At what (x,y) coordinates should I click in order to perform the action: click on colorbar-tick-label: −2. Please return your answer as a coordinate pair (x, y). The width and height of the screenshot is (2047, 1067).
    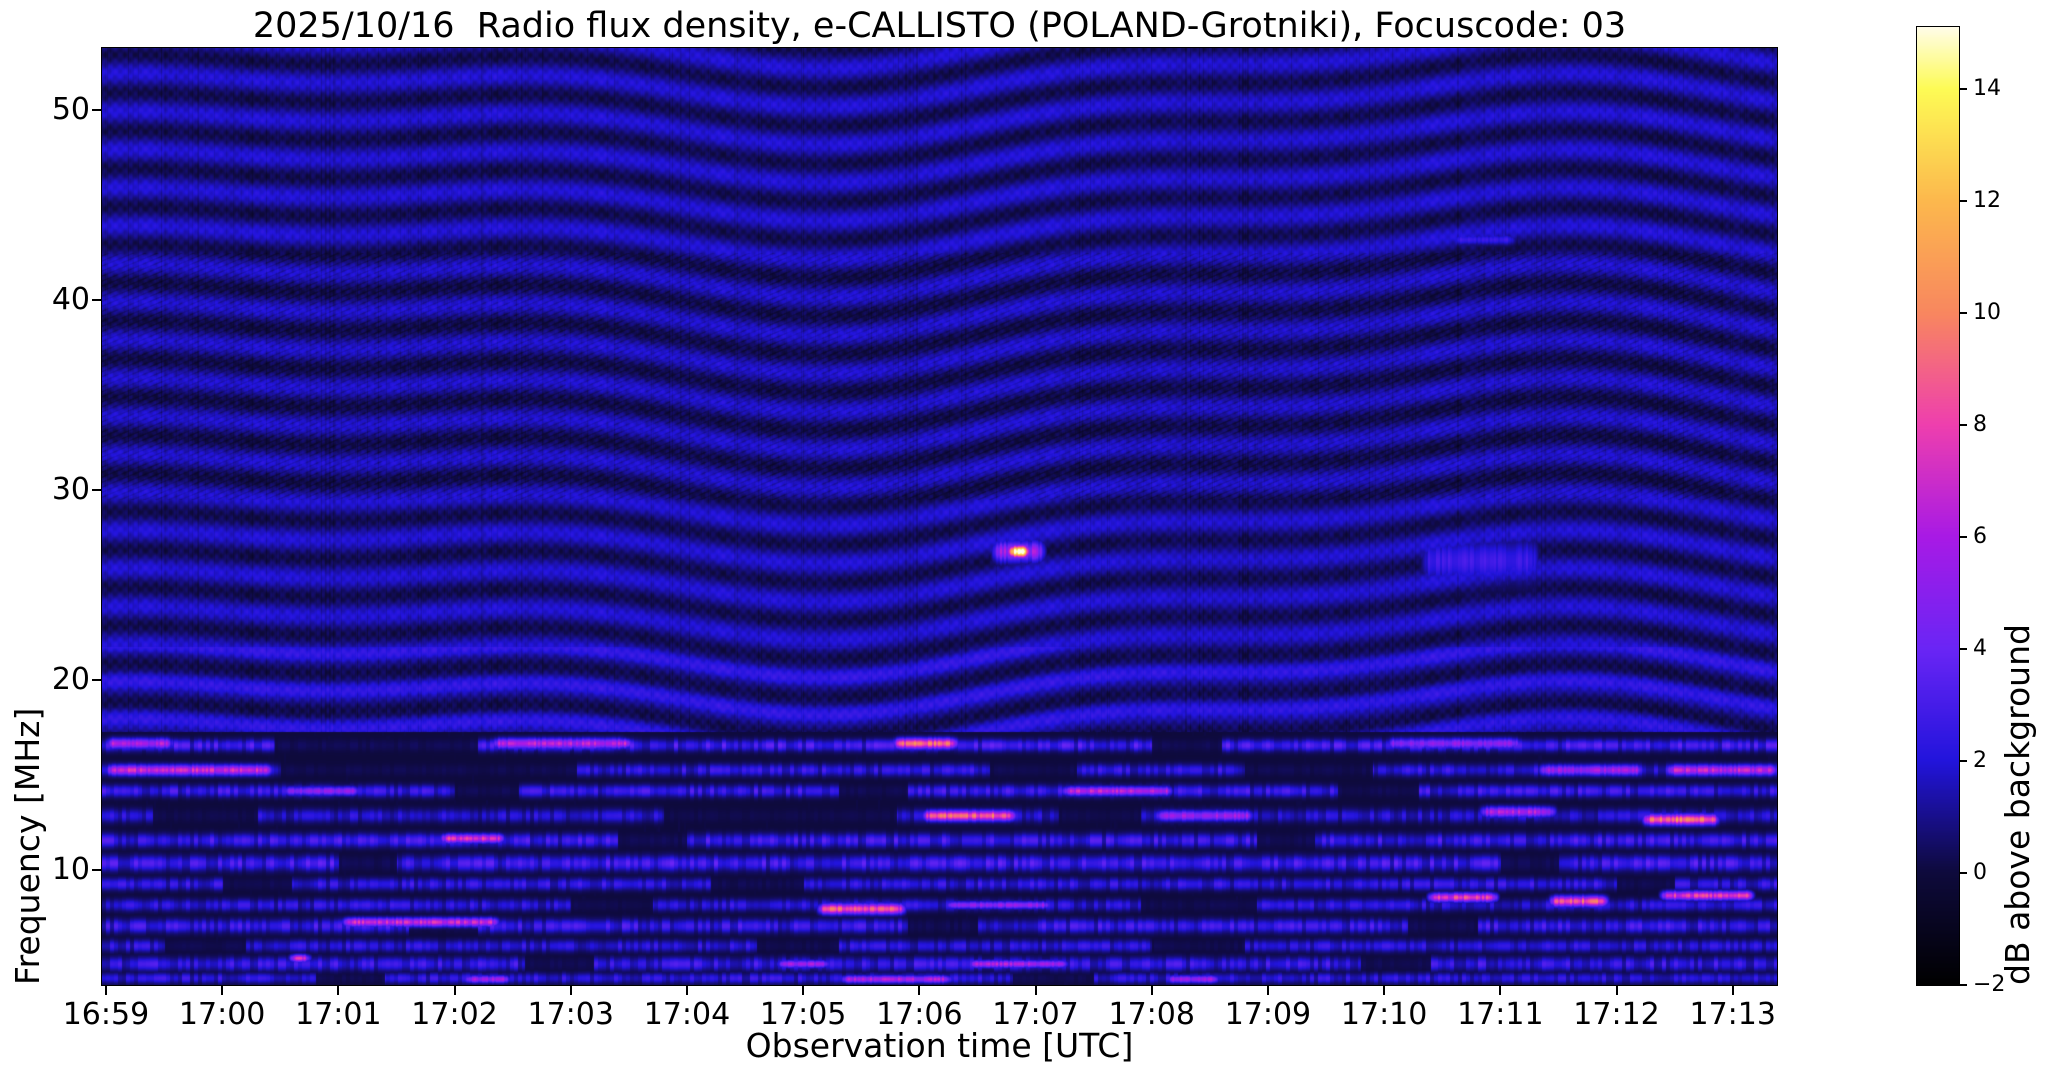
    Looking at the image, I should click on (1989, 984).